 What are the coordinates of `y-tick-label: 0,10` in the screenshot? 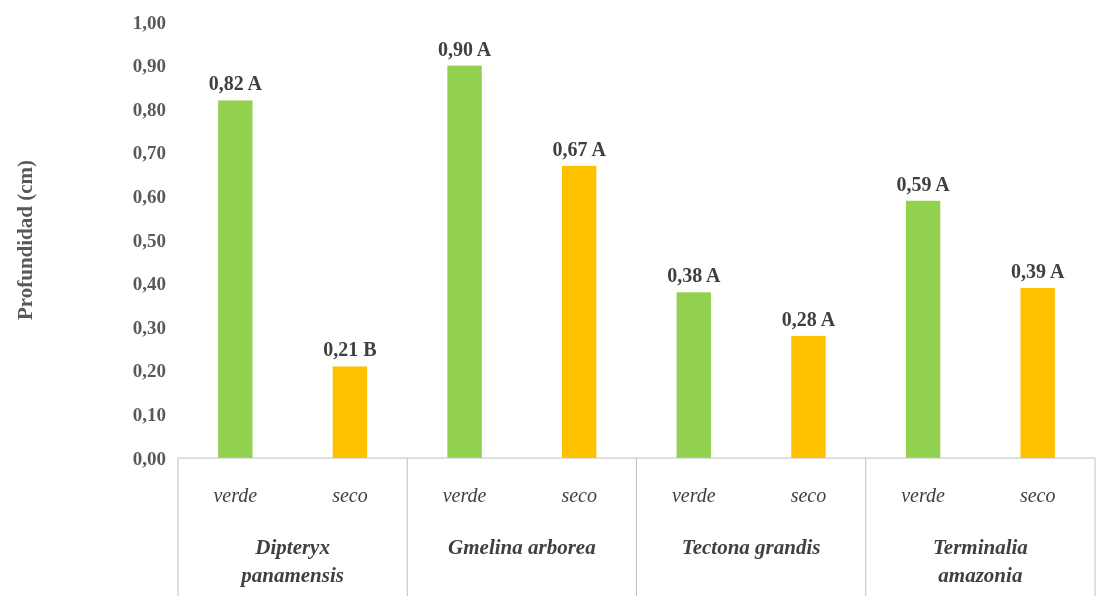 It's located at (149, 415).